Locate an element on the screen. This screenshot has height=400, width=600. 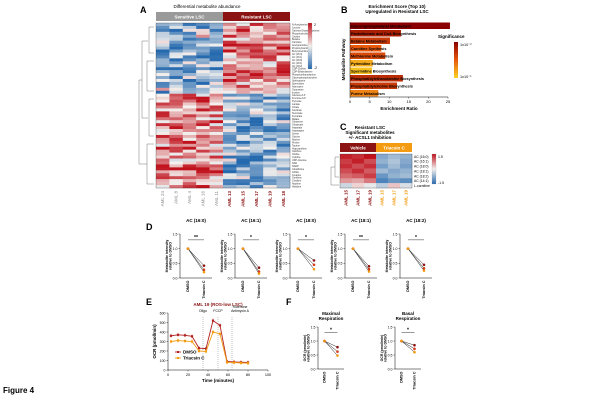
metabolite-label: Glutamine is located at coordinates (298, 122).